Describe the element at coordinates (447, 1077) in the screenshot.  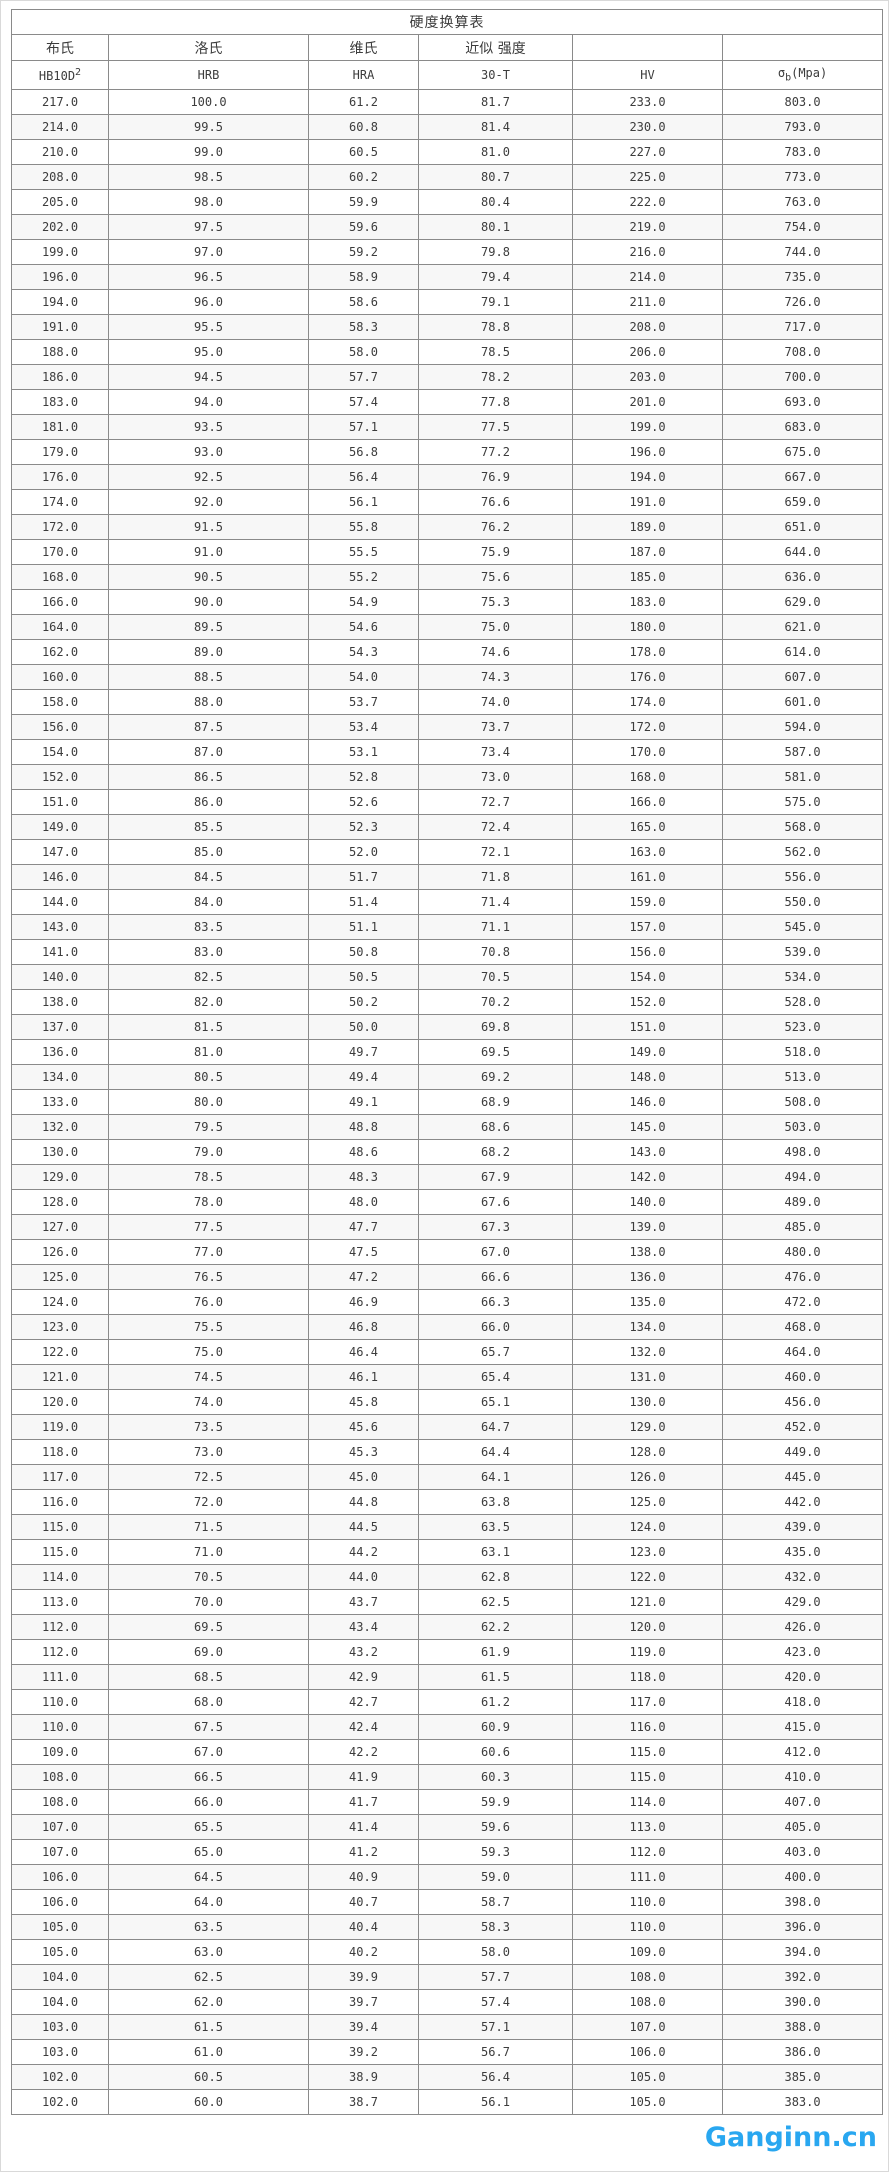
I see `table-row: 134.0 80.5 49.4 69.2 148.0 513.0` at that location.